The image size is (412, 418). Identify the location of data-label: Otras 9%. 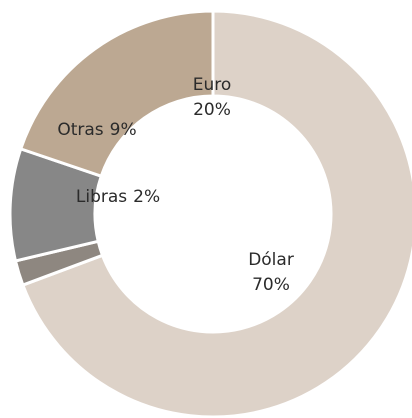
(96, 130).